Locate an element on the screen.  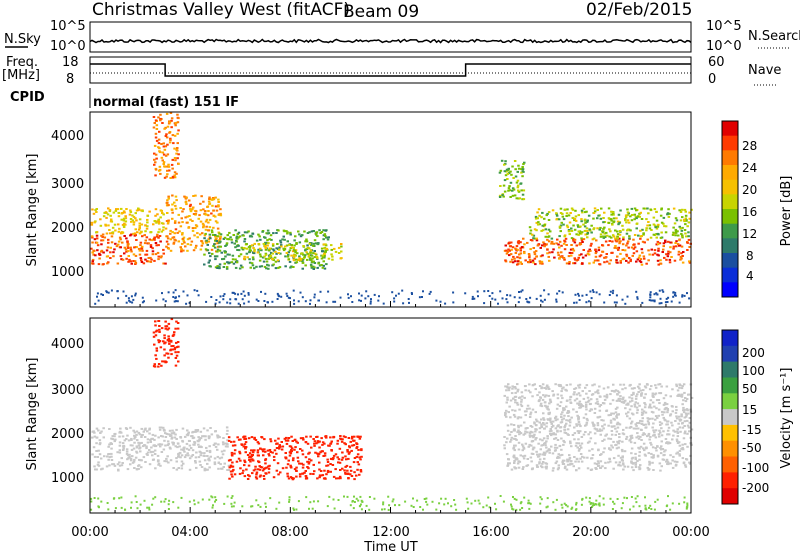
xtick-0000: 00:00 is located at coordinates (89, 532).